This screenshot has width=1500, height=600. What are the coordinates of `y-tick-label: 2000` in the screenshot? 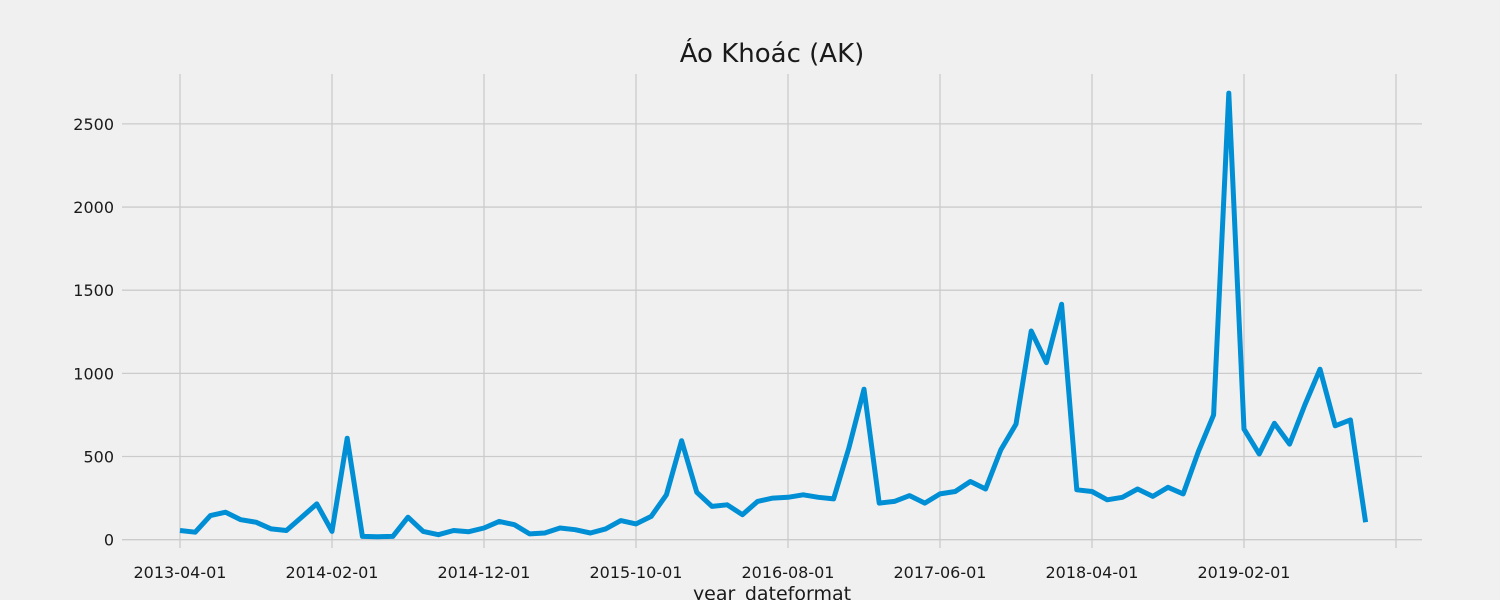 It's located at (93, 207).